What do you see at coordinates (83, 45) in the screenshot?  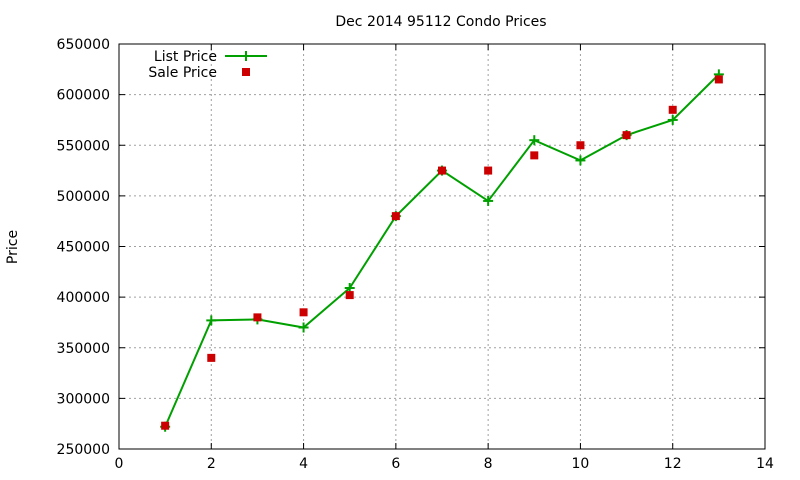 I see `y-tick-label: 650000` at bounding box center [83, 45].